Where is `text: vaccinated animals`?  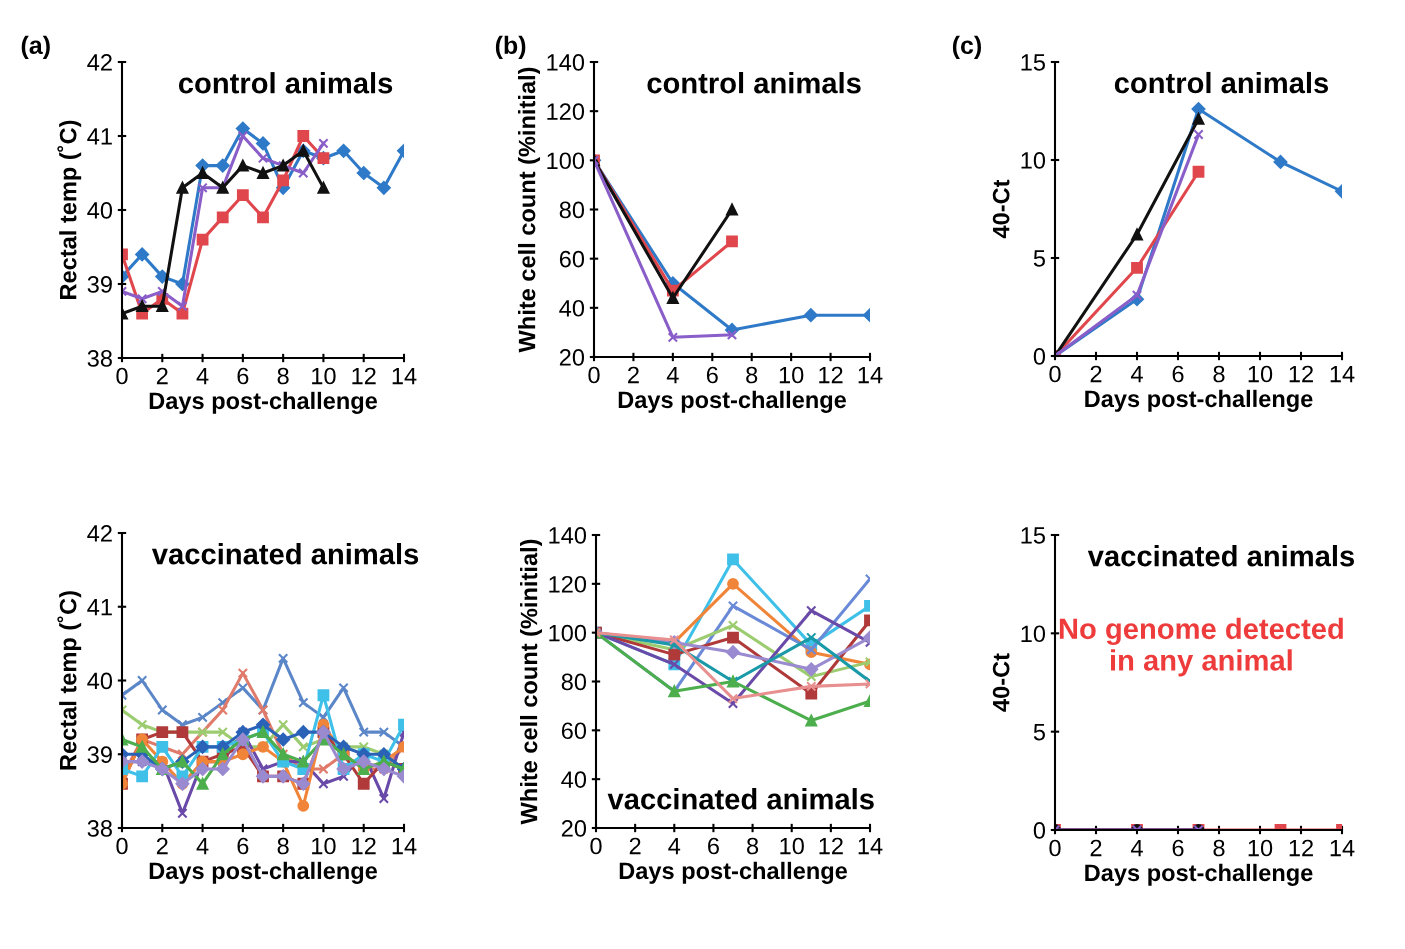
text: vaccinated animals is located at coordinates (740, 799).